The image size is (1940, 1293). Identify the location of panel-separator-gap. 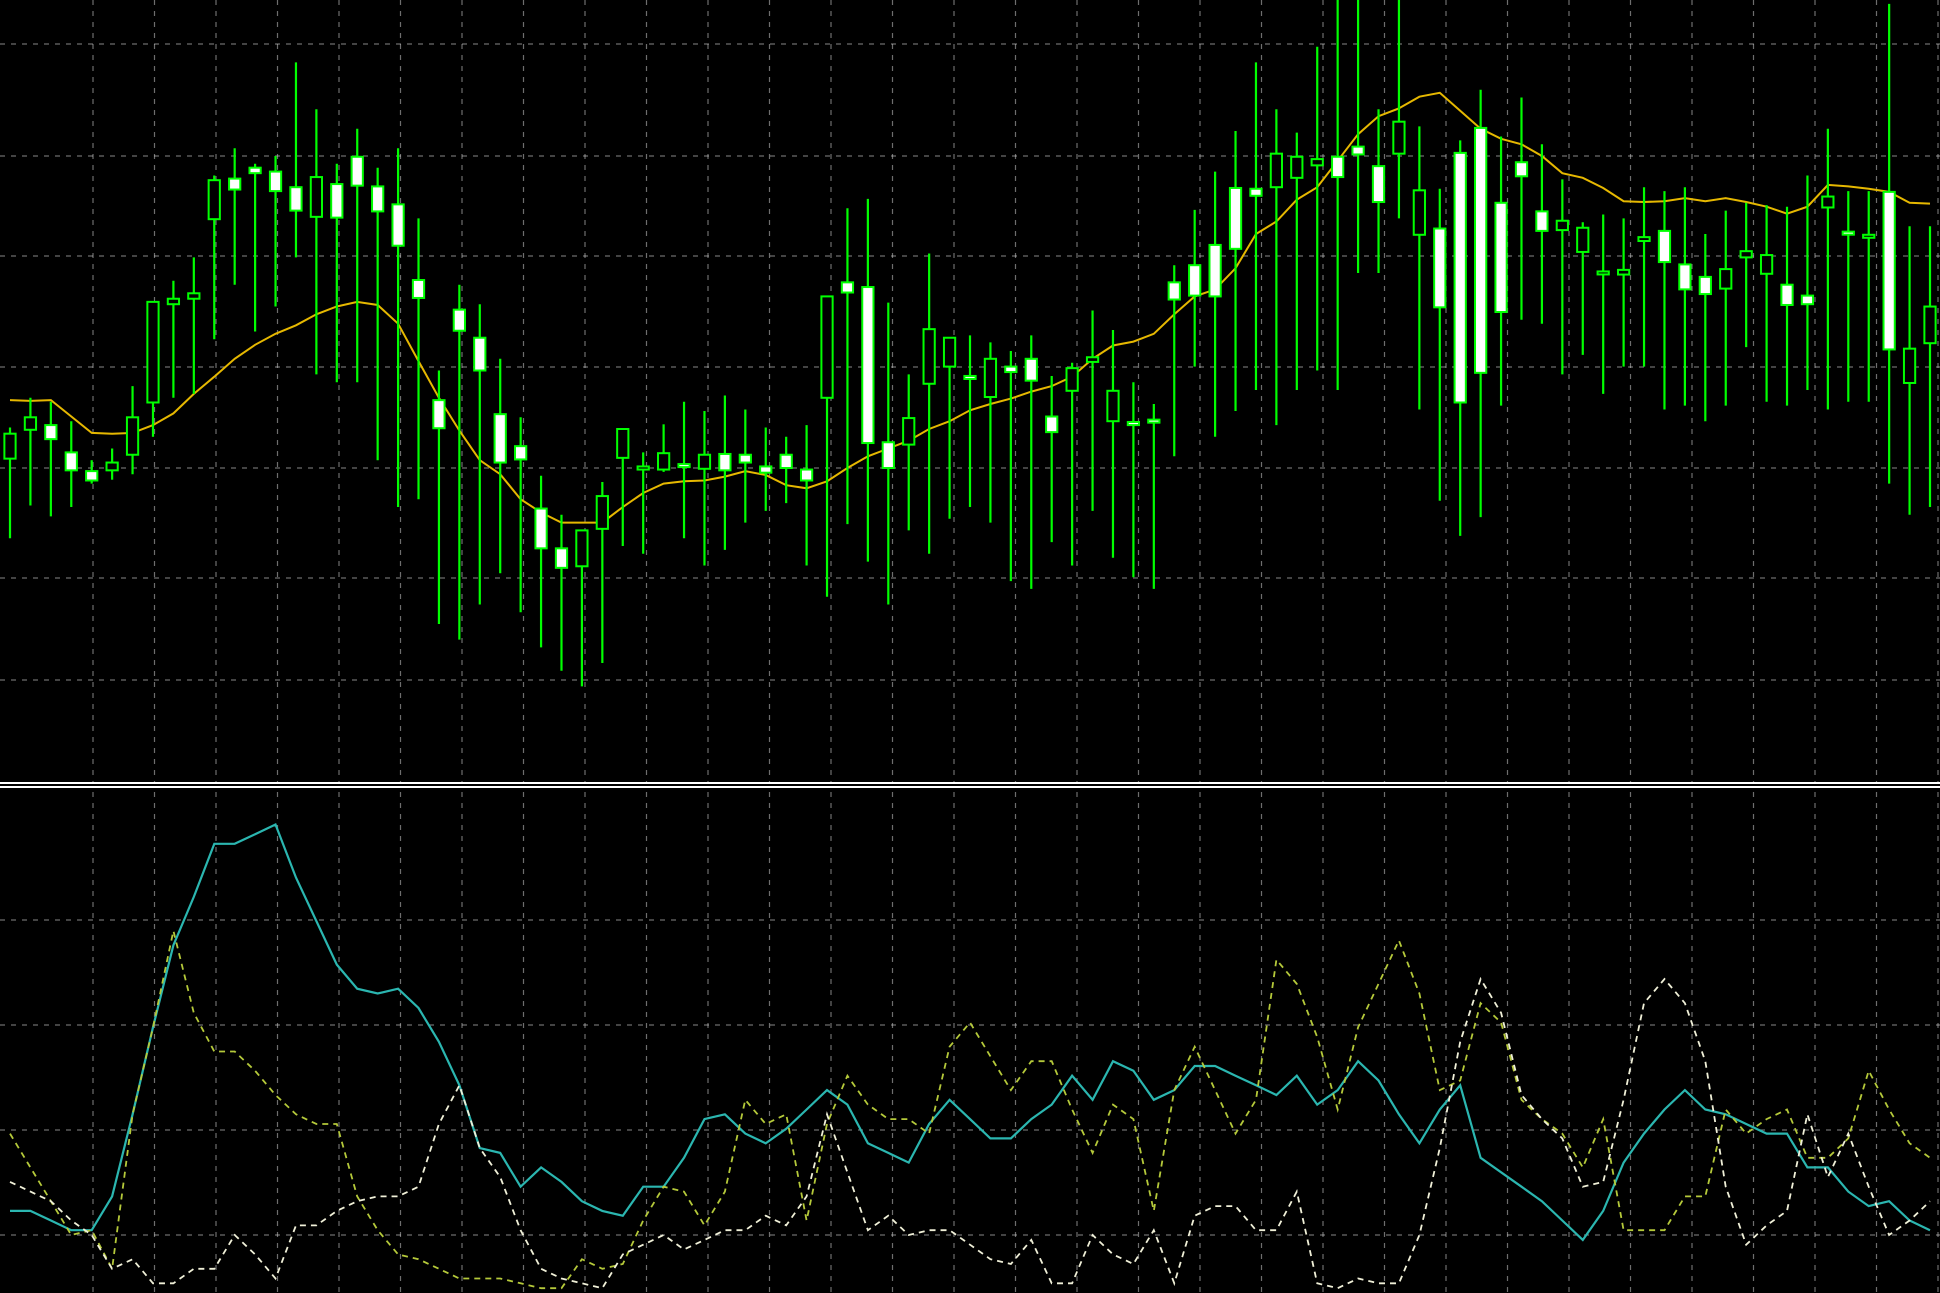
(970, 785).